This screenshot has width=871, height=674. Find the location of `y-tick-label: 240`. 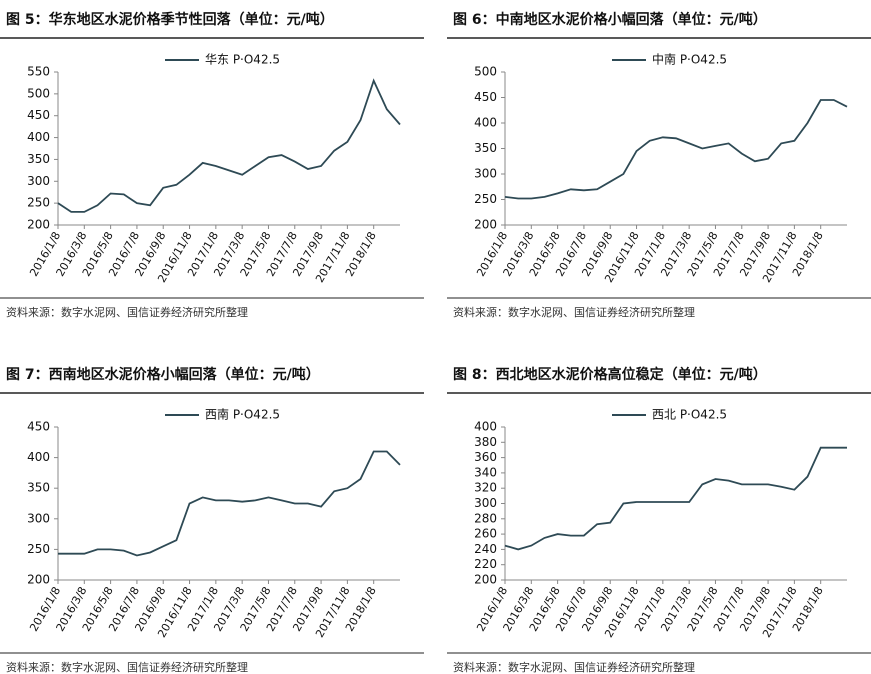

y-tick-label: 240 is located at coordinates (485, 549).